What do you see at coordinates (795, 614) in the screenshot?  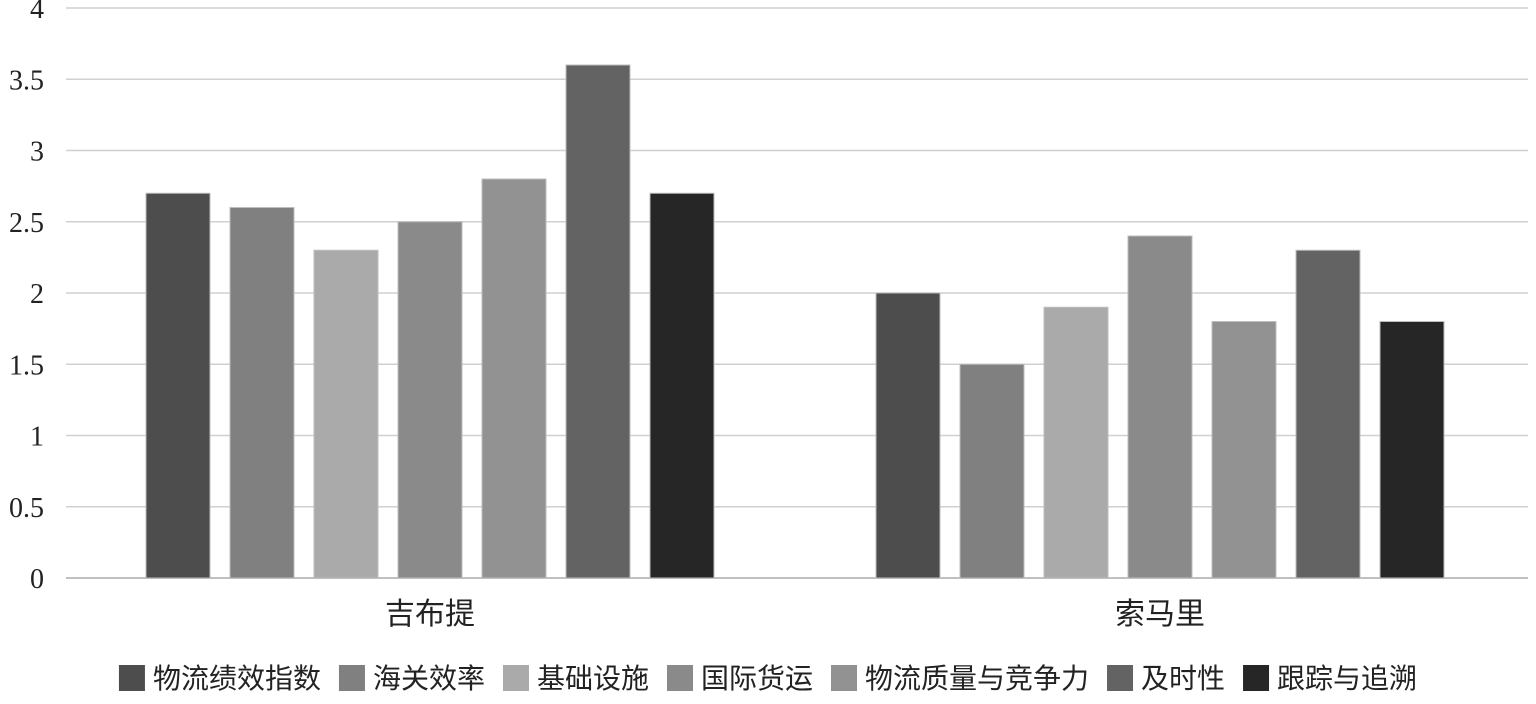 I see `x-axis-categories: 吉布提 索马里` at bounding box center [795, 614].